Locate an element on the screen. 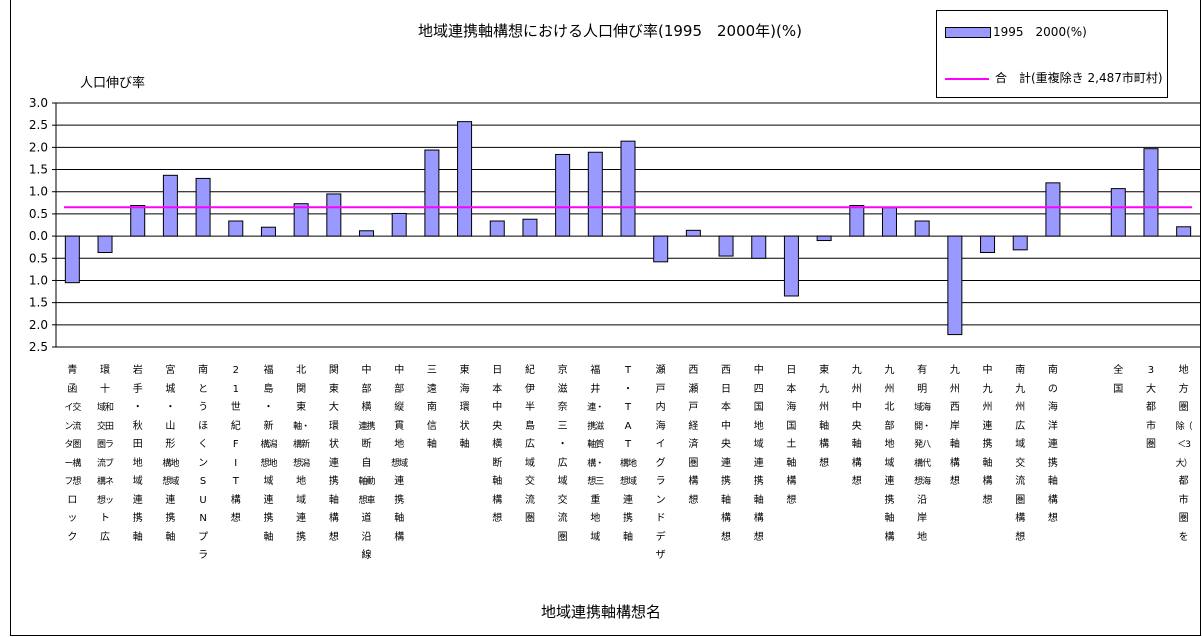  legend-entry-bars: 1995 2000(%) is located at coordinates (1016, 31).